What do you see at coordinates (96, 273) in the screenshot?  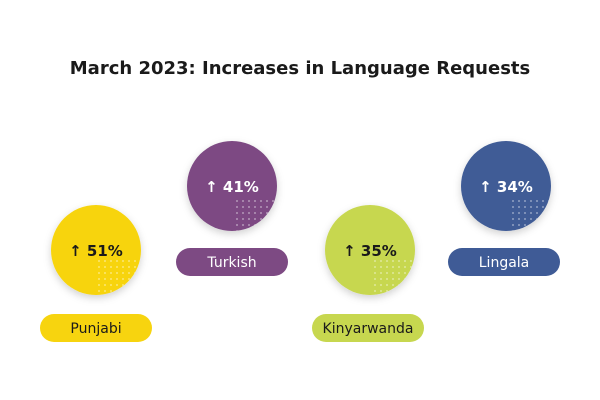 I see `bubble-group-punjabi: ↑ 51% Punjabi` at bounding box center [96, 273].